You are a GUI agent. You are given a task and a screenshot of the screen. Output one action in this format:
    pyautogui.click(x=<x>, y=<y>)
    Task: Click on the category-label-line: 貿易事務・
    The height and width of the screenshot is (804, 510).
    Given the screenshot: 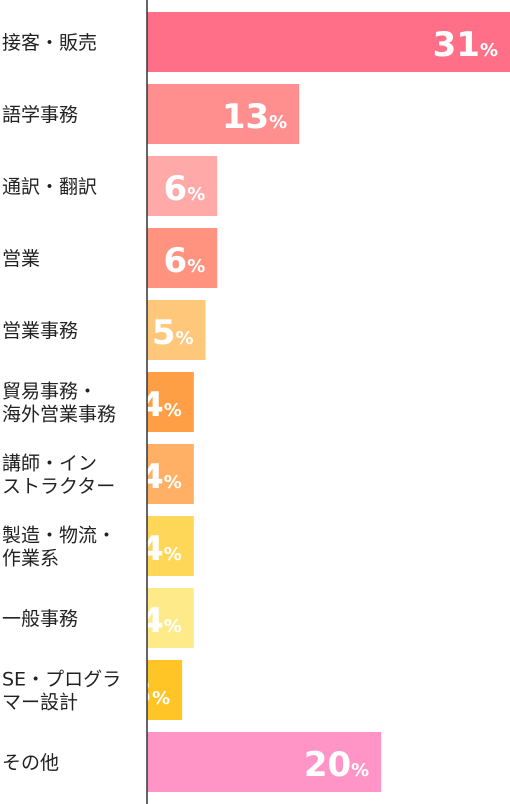 What is the action you would take?
    pyautogui.click(x=49, y=392)
    